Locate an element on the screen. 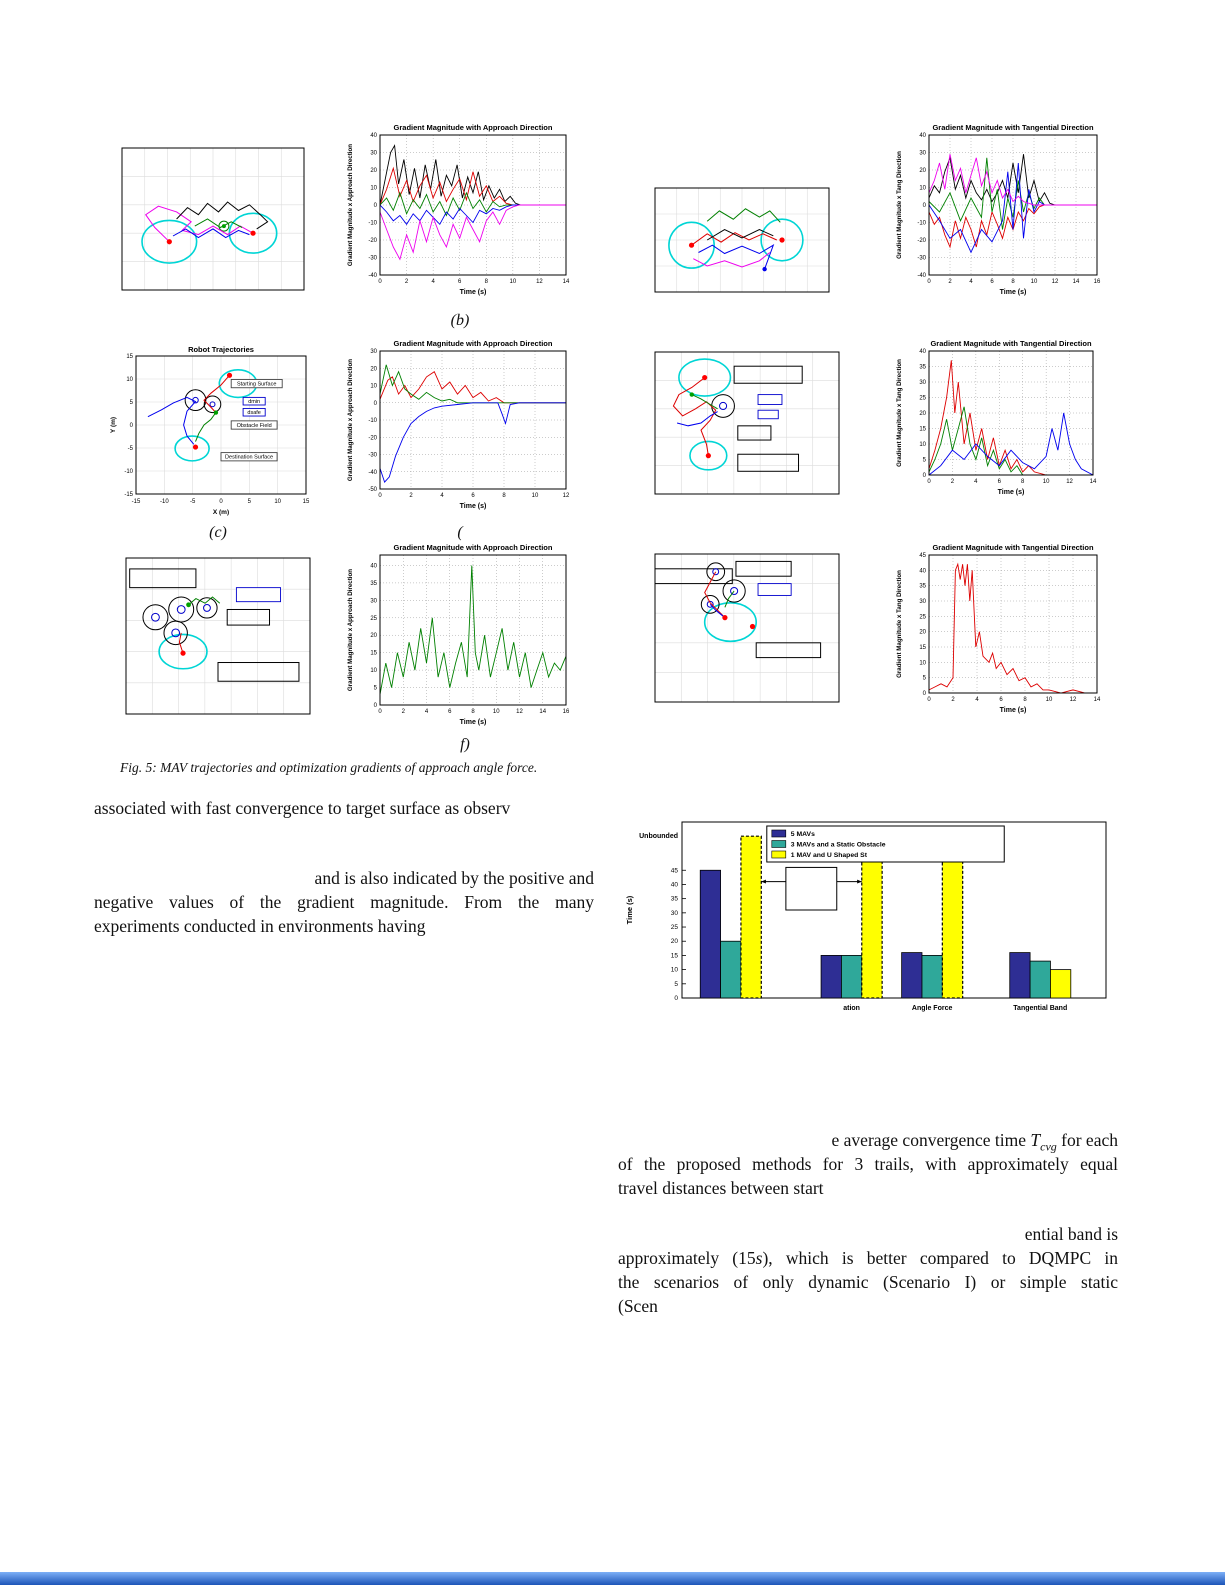 The height and width of the screenshot is (1585, 1225). subfigure-label-f: f) is located at coordinates (465, 744).